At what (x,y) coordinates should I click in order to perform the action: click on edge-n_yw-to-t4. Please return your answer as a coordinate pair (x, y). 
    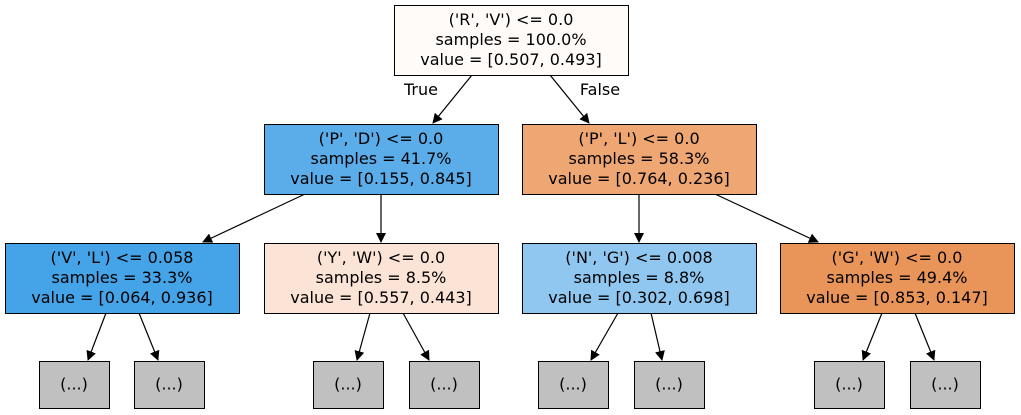
    Looking at the image, I should click on (416, 336).